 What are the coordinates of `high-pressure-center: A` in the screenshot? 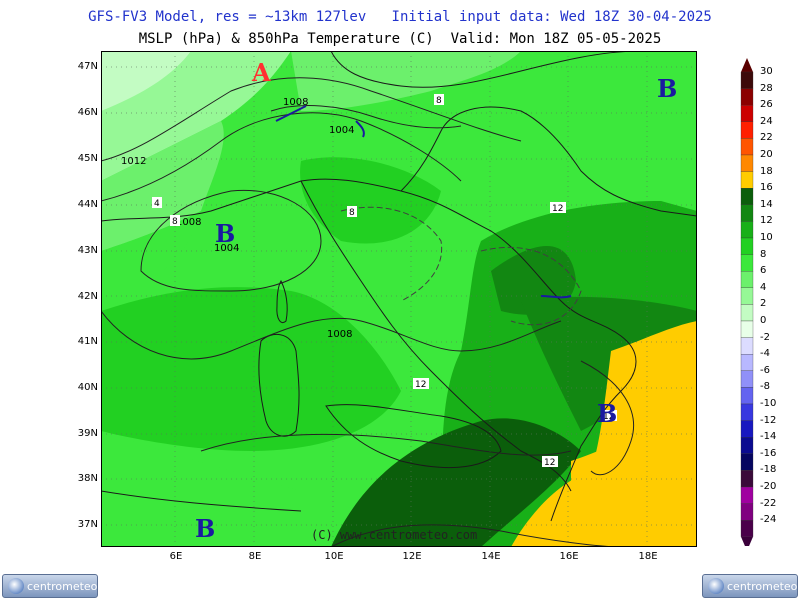 It's located at (261, 72).